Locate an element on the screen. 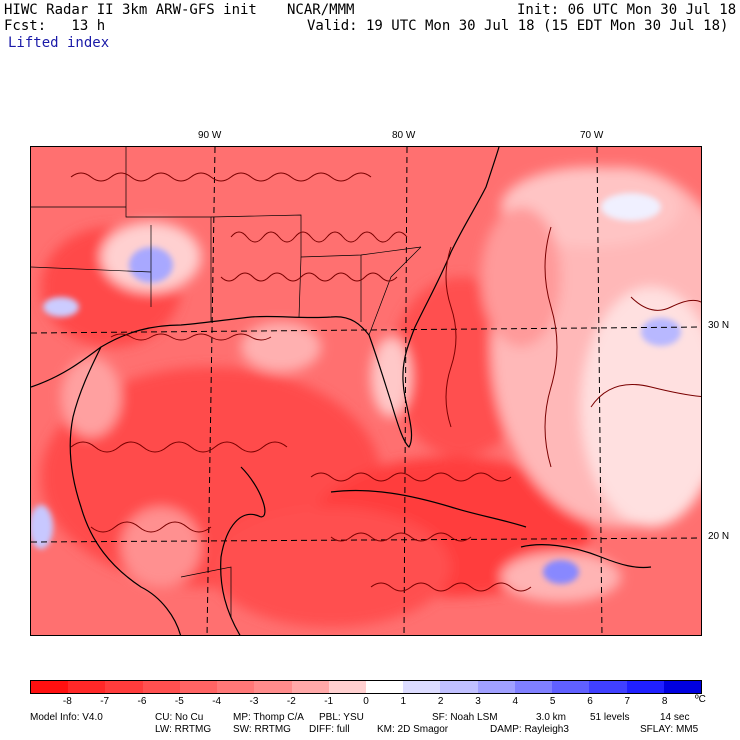 This screenshot has height=740, width=740. footer-cu: CU: No Cu is located at coordinates (179, 717).